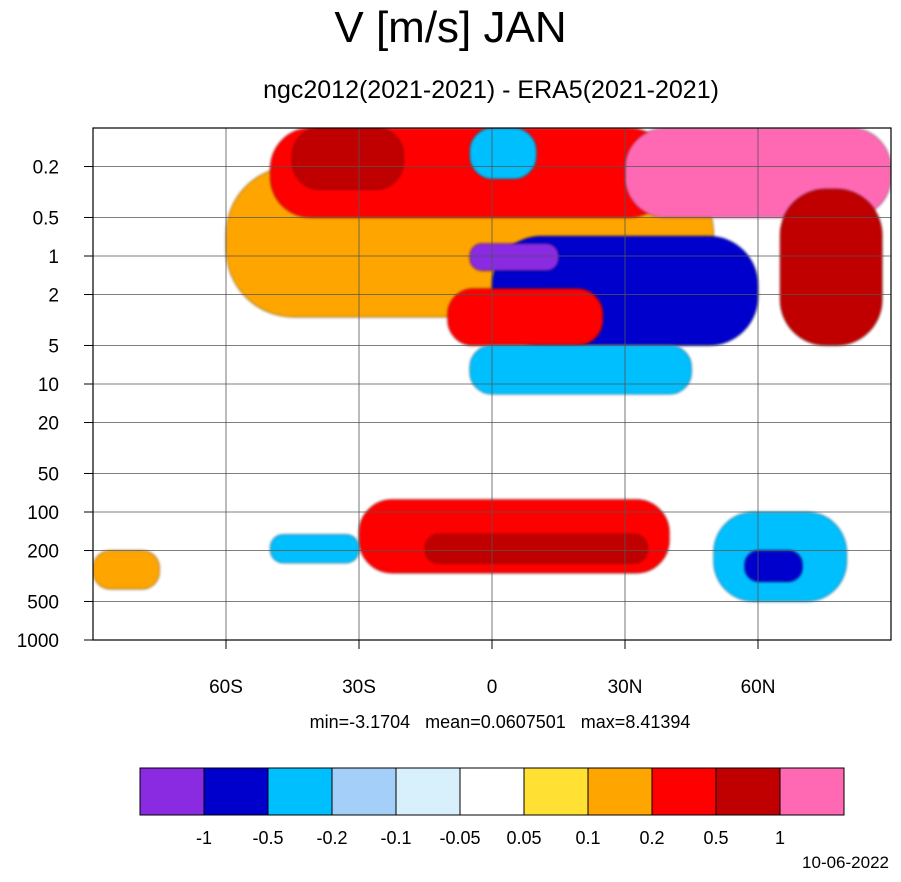 This screenshot has width=901, height=882. Describe the element at coordinates (587, 838) in the screenshot. I see `colorbar-label: 0.1` at that location.